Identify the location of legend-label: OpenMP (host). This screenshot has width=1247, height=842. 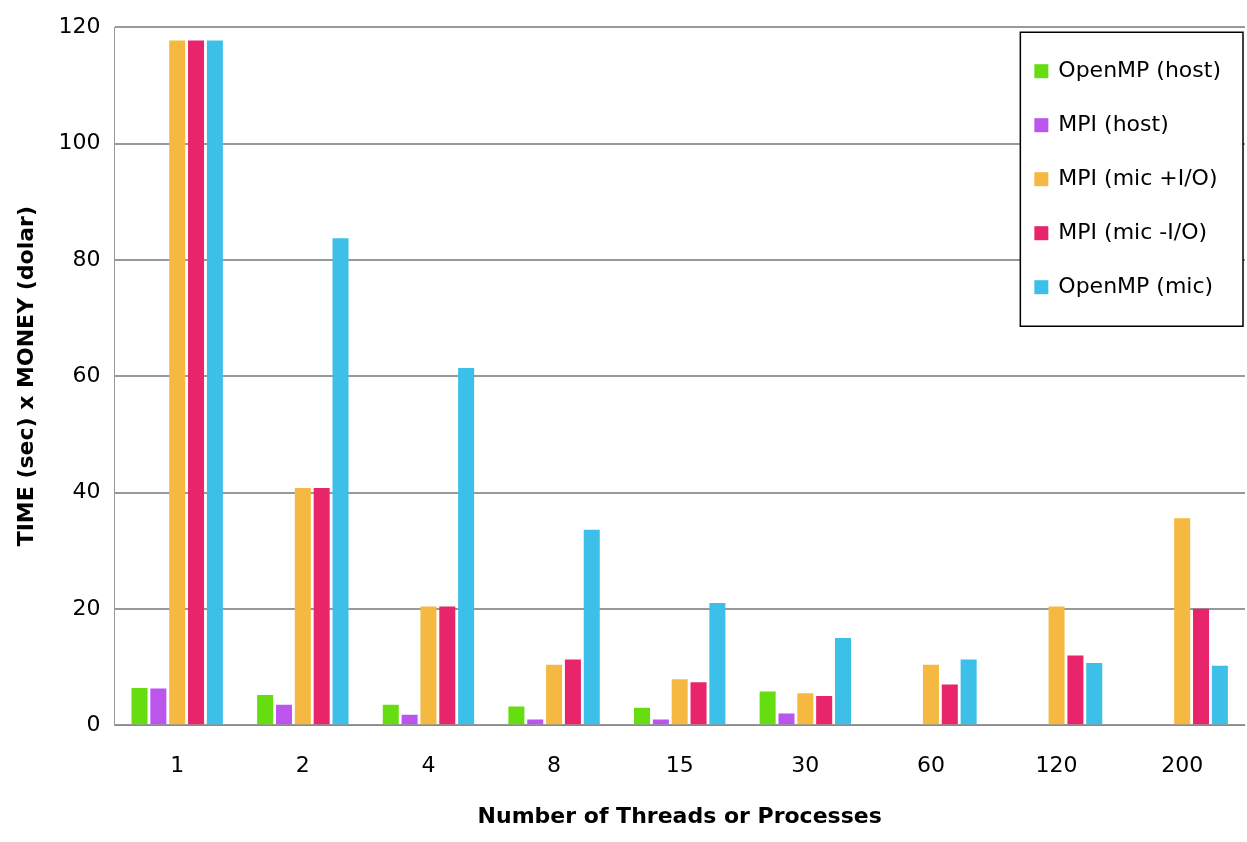
(1140, 69).